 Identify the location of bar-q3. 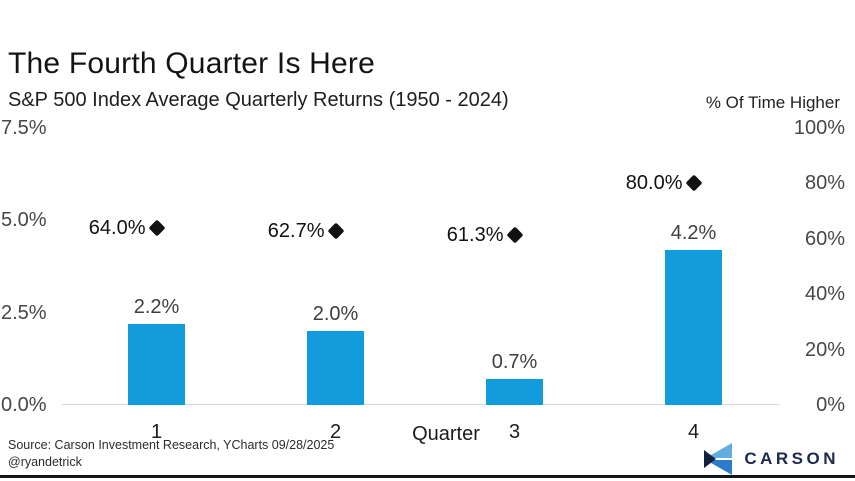
(514, 392).